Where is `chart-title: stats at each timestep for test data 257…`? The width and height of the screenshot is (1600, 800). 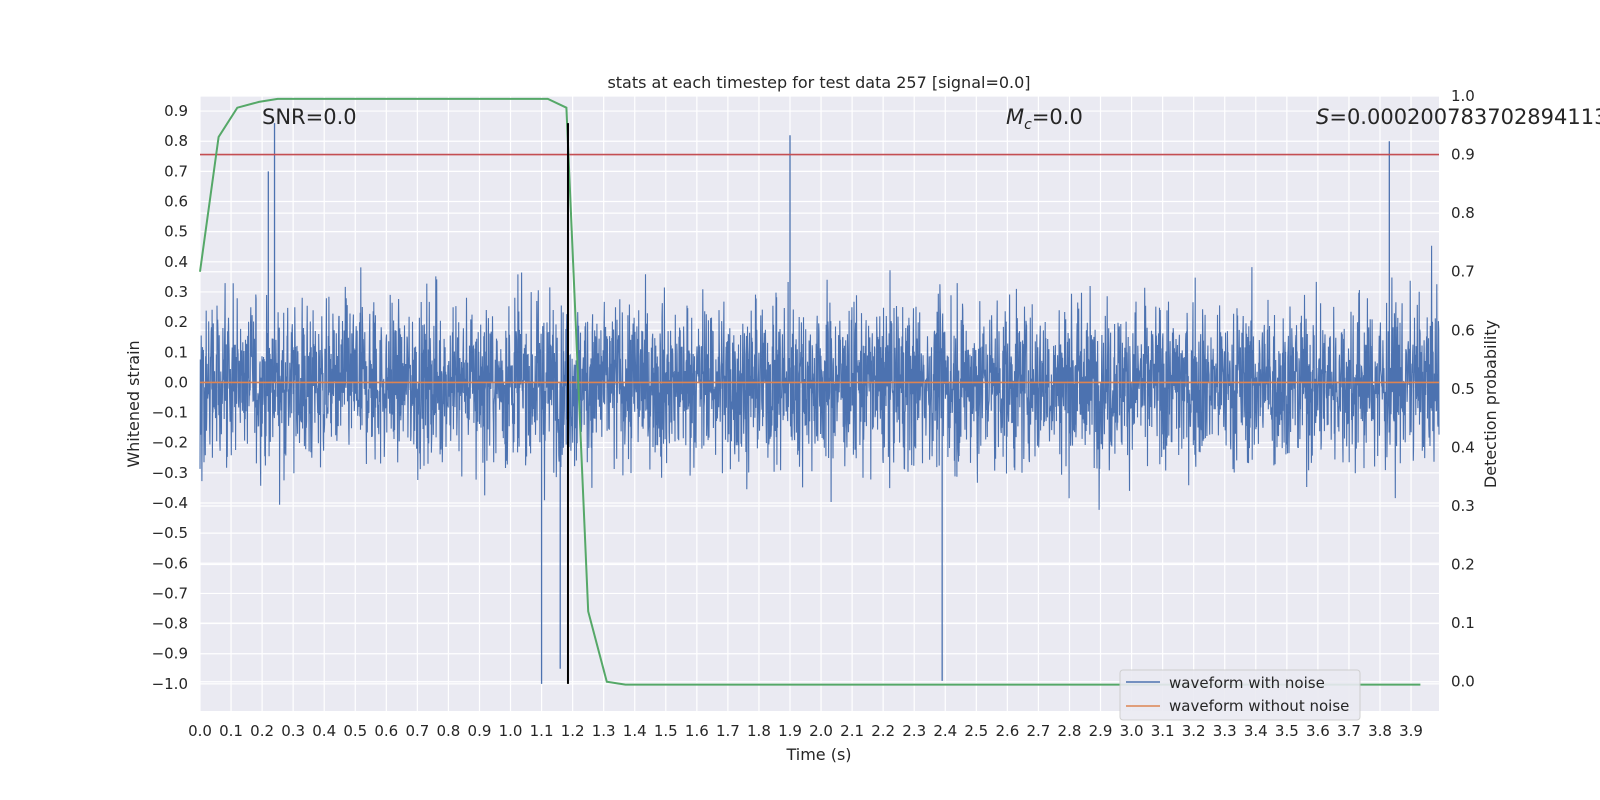 chart-title: stats at each timestep for test data 257… is located at coordinates (818, 82).